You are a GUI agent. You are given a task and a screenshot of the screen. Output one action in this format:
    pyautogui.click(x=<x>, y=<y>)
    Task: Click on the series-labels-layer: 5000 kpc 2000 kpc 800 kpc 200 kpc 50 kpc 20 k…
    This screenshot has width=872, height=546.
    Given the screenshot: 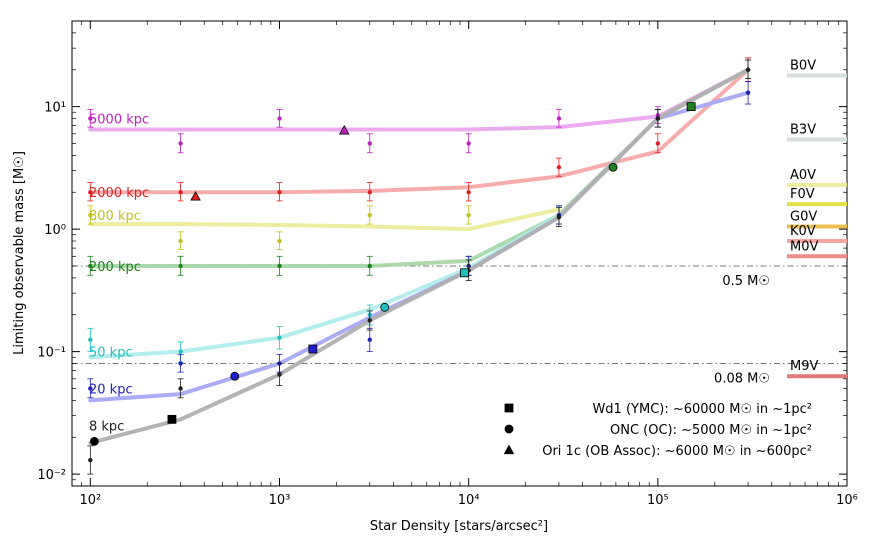 What is the action you would take?
    pyautogui.click(x=119, y=273)
    